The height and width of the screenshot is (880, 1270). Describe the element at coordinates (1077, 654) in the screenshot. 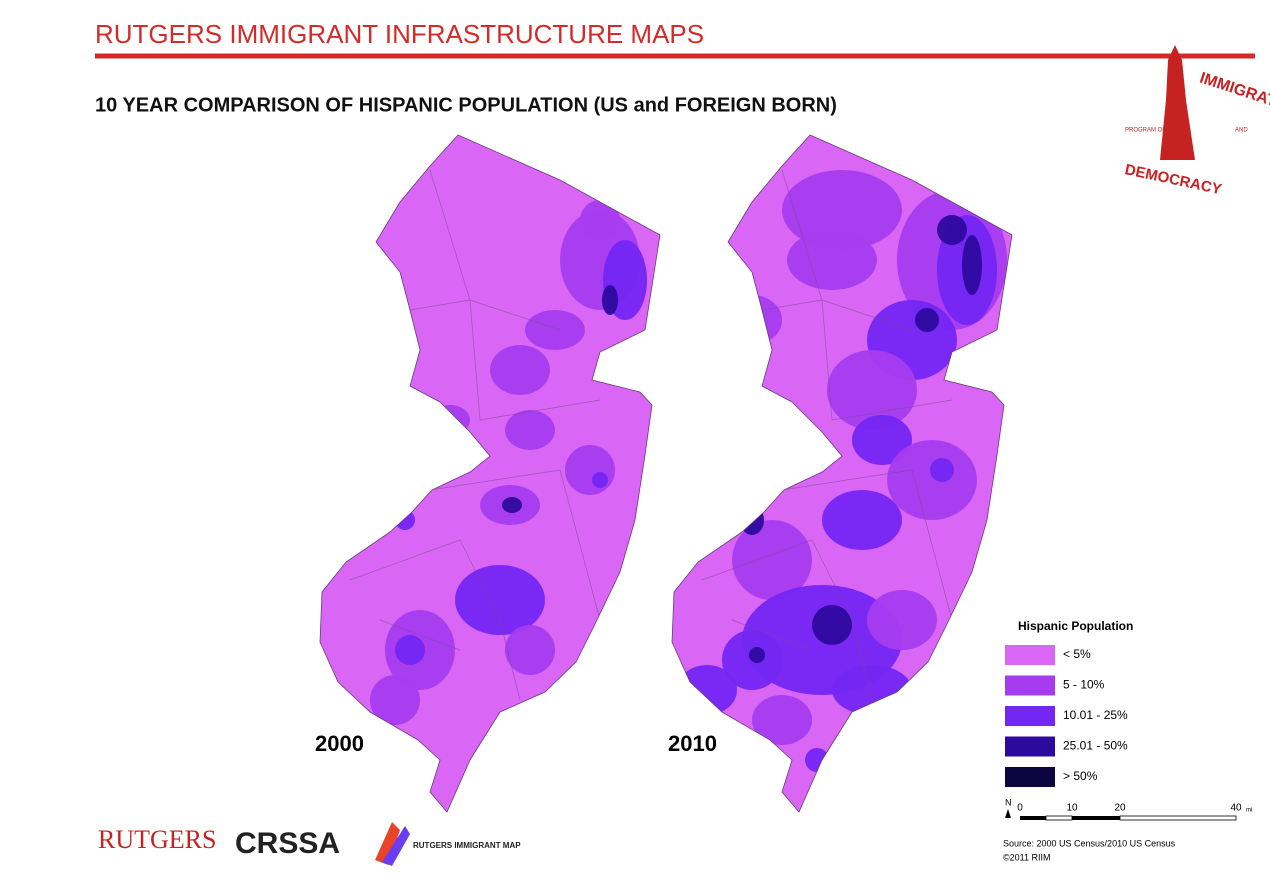

I see `legend-label: < 5%` at that location.